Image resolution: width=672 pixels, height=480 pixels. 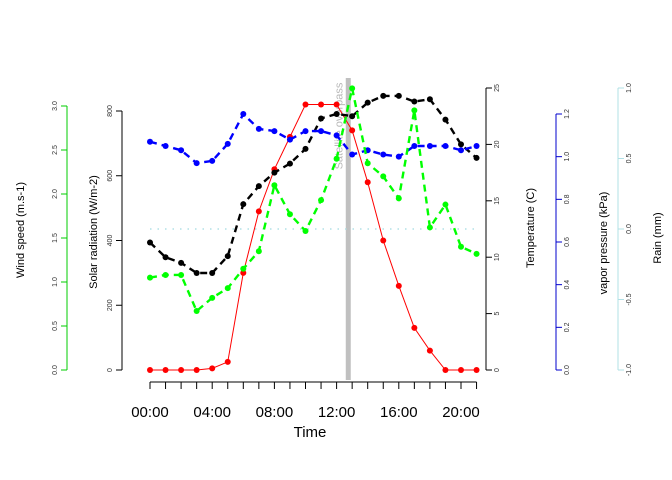 I want to click on rain-axis-label: Rain (mm), so click(x=658, y=237).